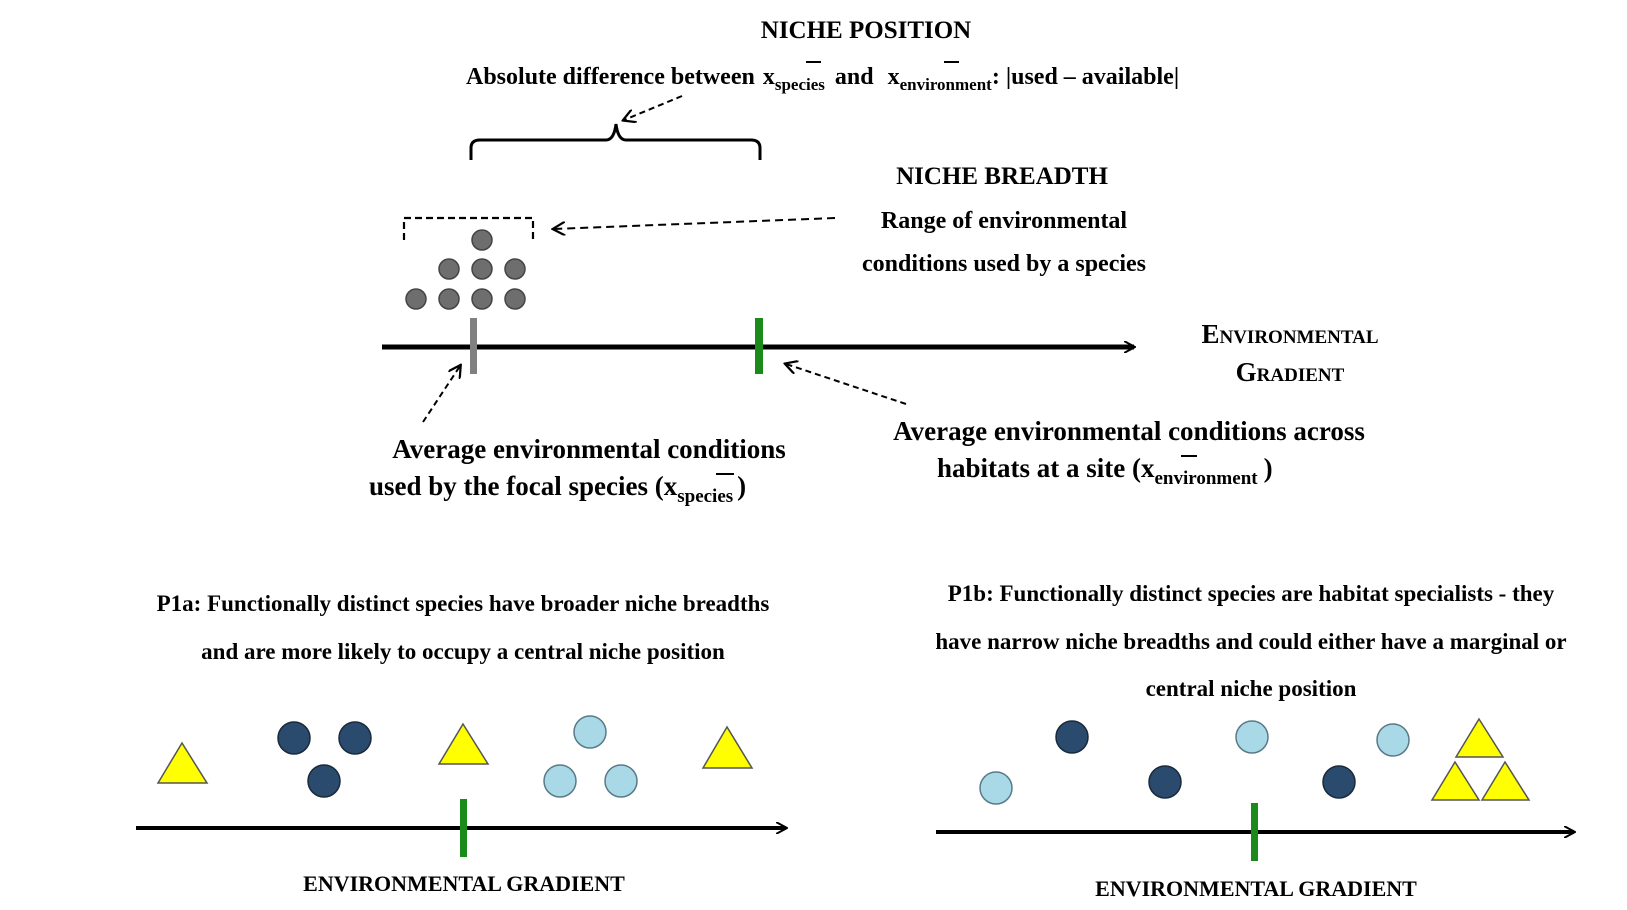  What do you see at coordinates (1002, 176) in the screenshot?
I see `niche-breadth-title: NICHE BREADTH` at bounding box center [1002, 176].